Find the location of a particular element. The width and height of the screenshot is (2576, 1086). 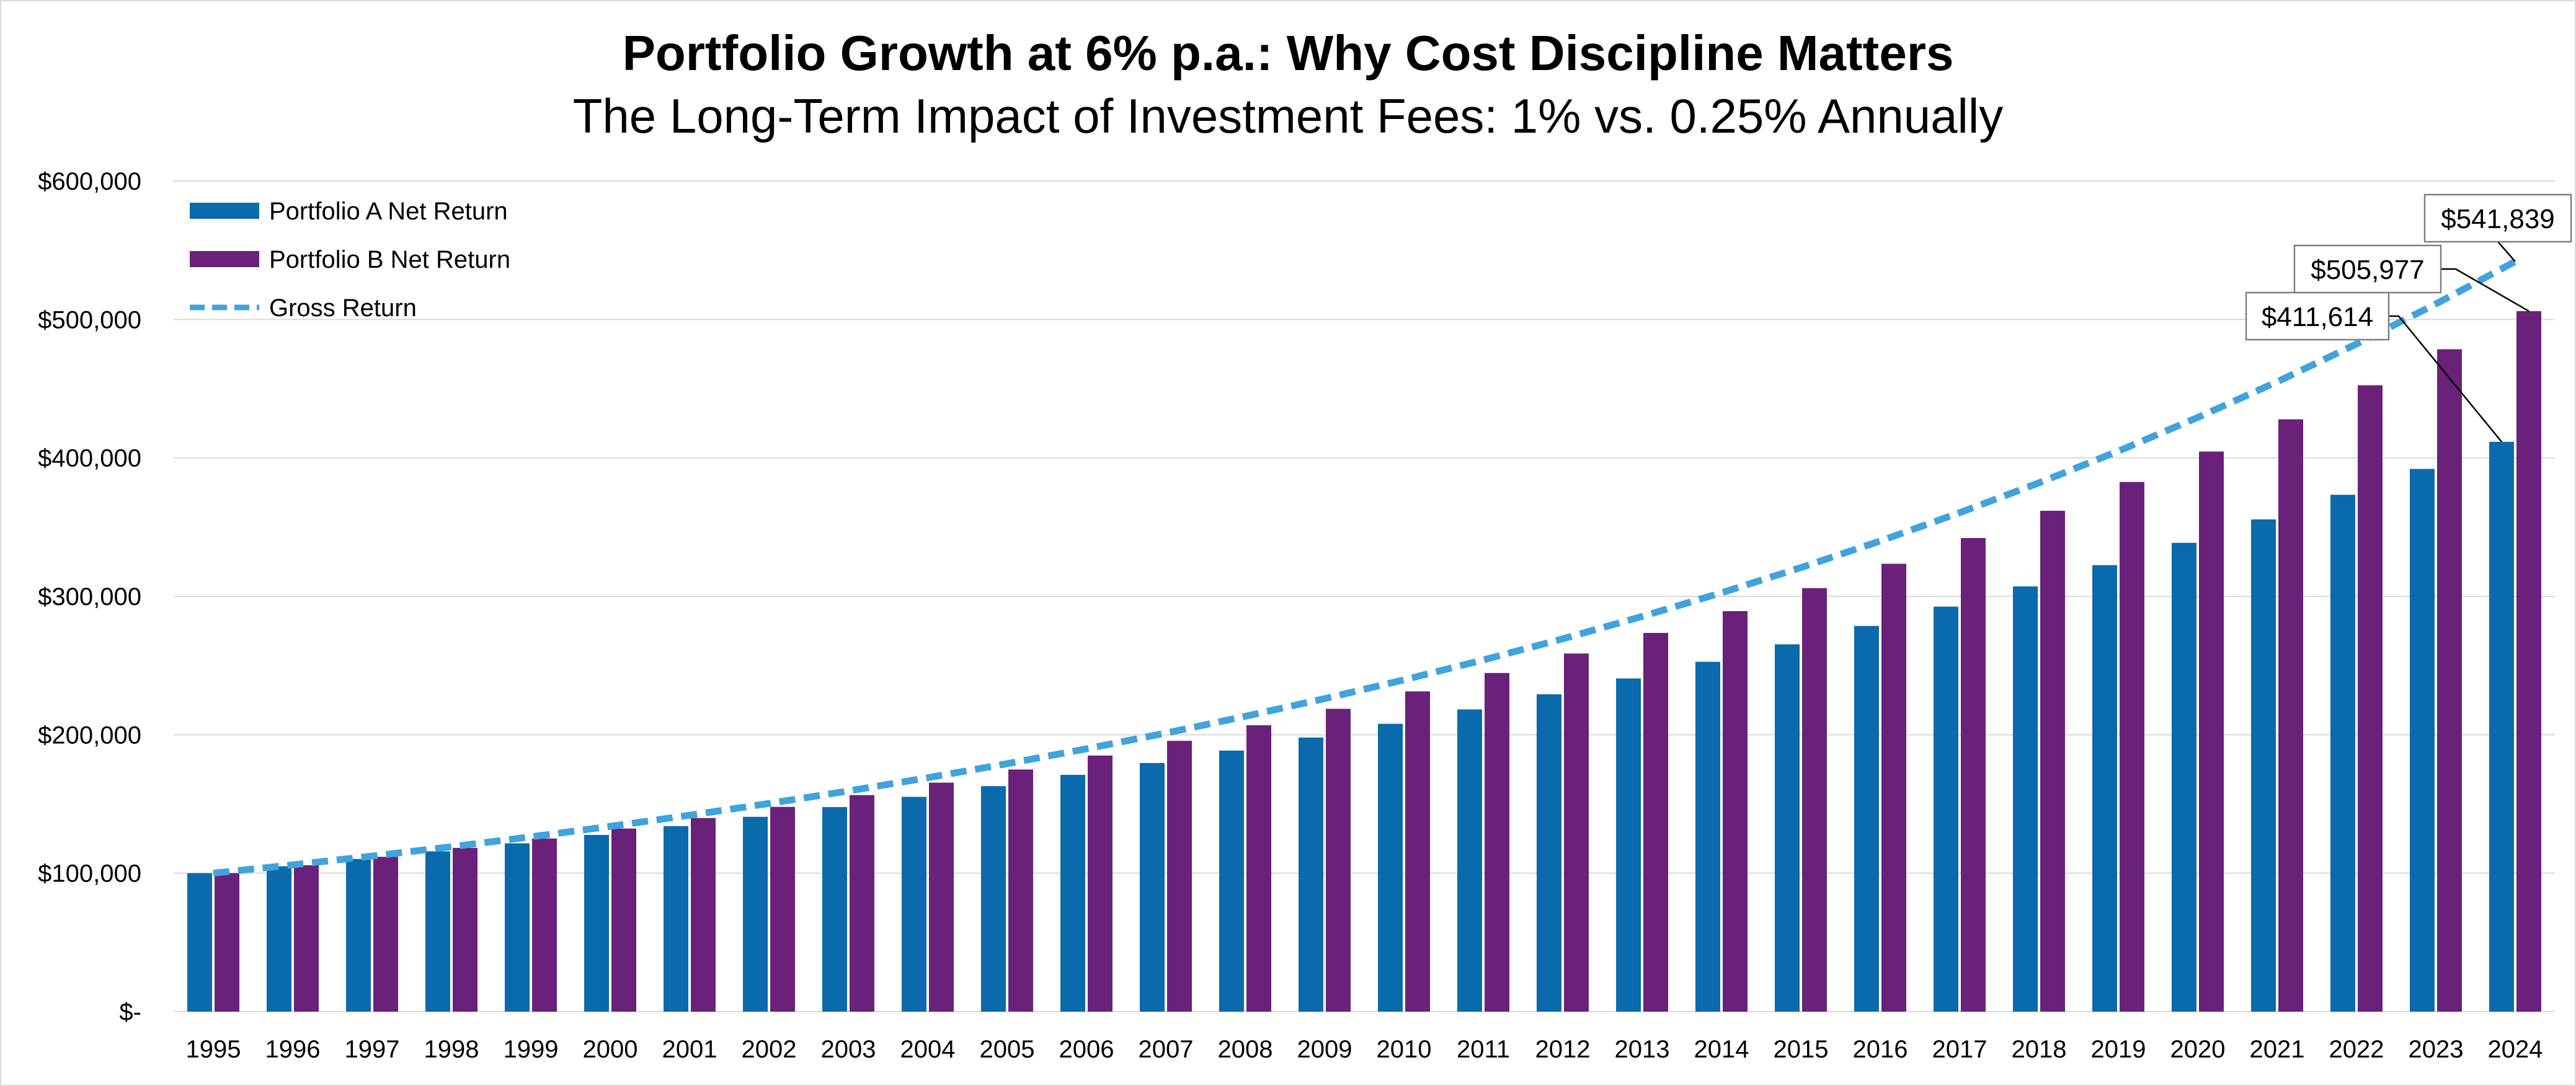

bar-portfolio-a-net-return-2017 is located at coordinates (1946, 809).